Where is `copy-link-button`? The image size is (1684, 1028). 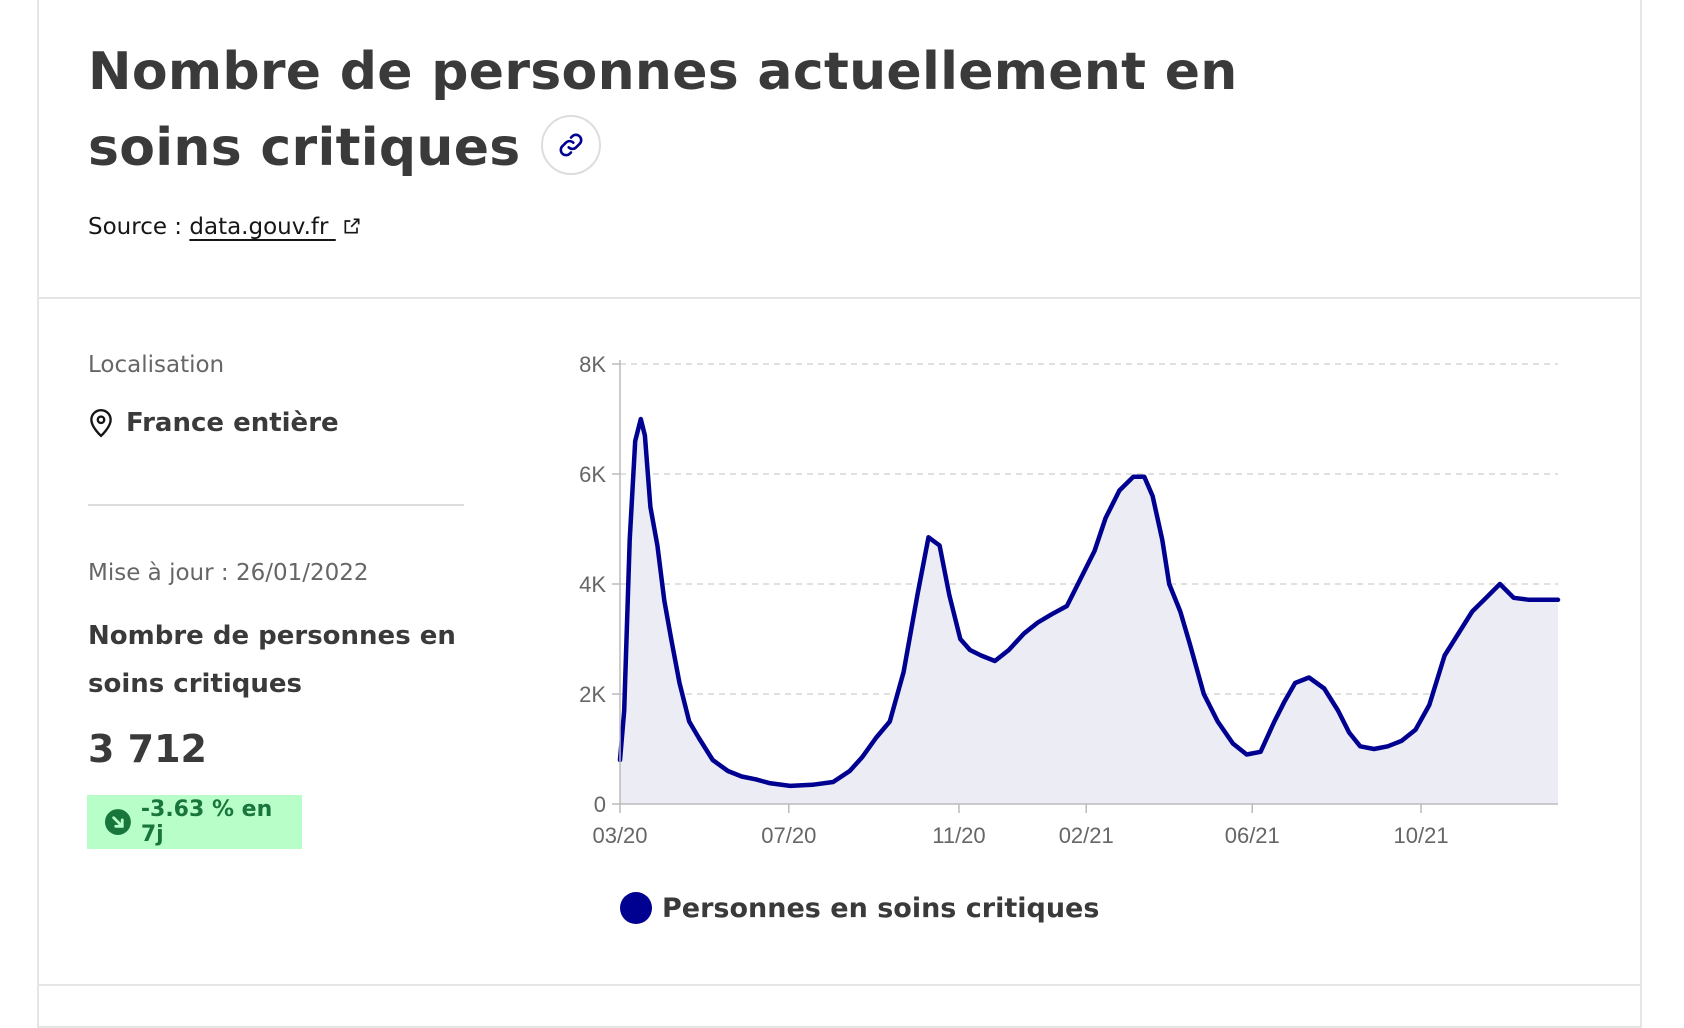 copy-link-button is located at coordinates (570, 145).